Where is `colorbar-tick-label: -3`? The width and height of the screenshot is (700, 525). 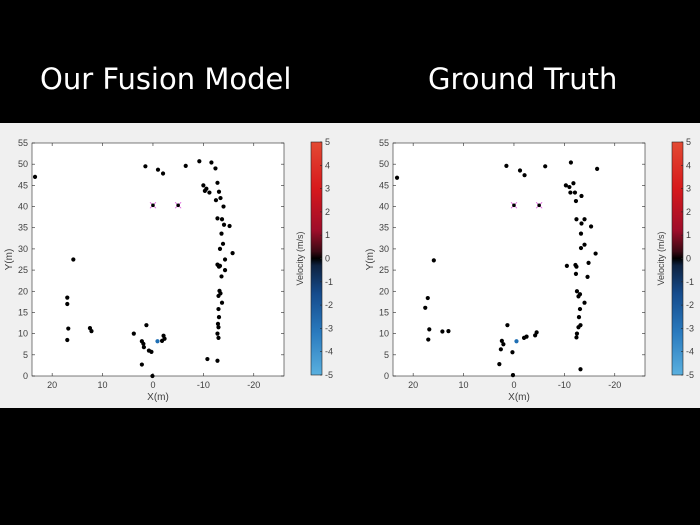 colorbar-tick-label: -3 is located at coordinates (329, 328).